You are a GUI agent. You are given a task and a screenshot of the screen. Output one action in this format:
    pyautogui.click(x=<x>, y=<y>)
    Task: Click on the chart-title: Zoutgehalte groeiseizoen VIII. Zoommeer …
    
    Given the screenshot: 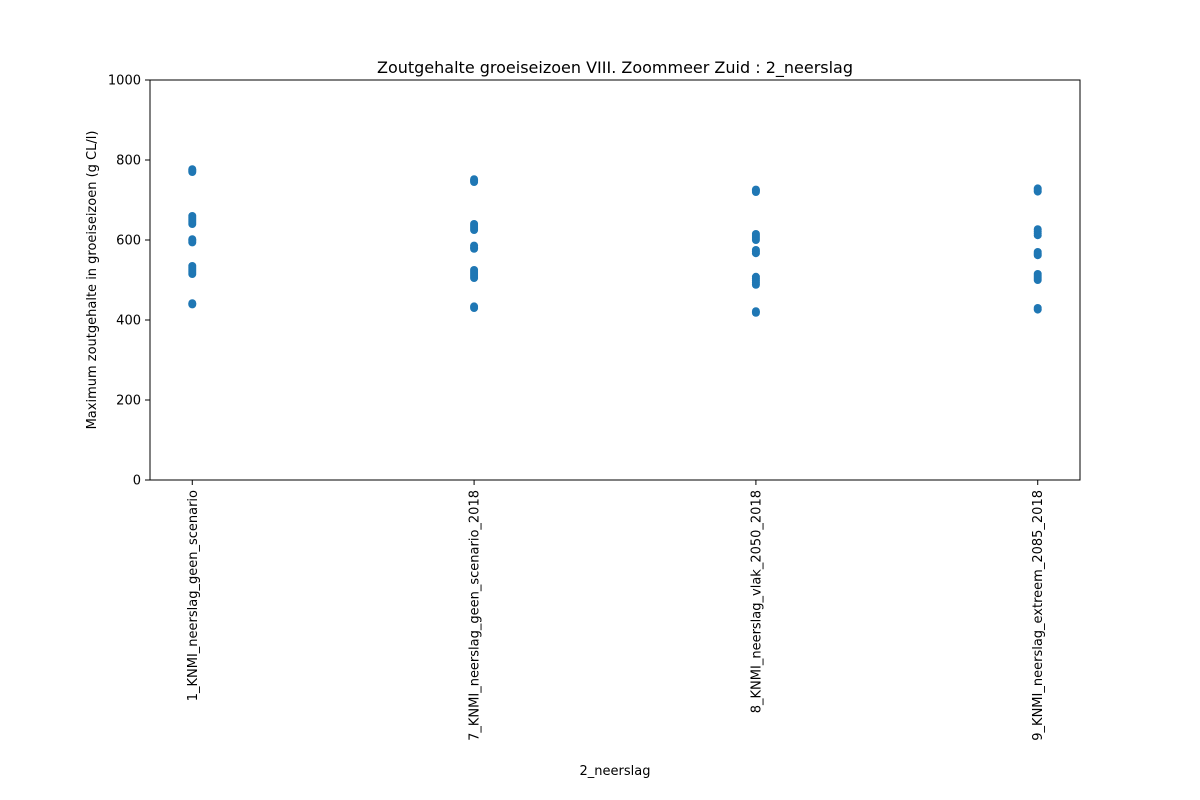 What is the action you would take?
    pyautogui.click(x=615, y=68)
    